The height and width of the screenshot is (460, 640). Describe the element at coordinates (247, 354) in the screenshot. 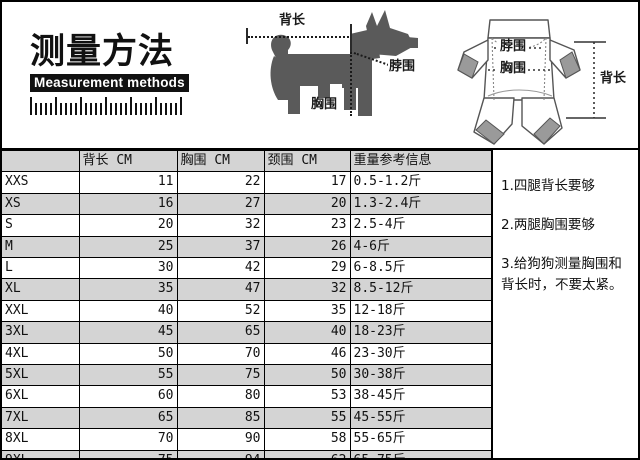

I see `table-row: 4XL 50 70 46 23-30斤` at that location.